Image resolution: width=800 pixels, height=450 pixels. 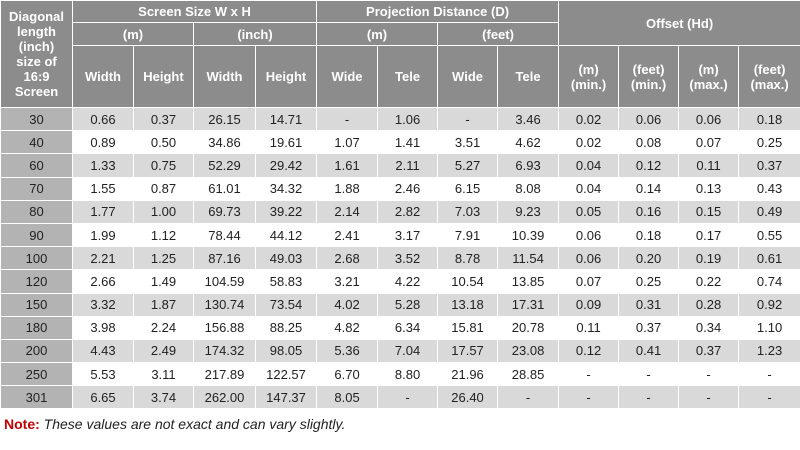 What do you see at coordinates (163, 235) in the screenshot?
I see `table-cell: 1.12` at bounding box center [163, 235].